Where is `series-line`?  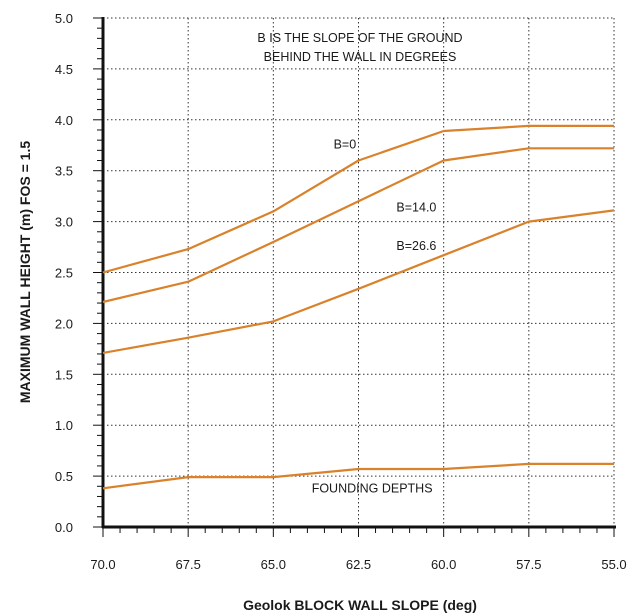 series-line is located at coordinates (358, 476).